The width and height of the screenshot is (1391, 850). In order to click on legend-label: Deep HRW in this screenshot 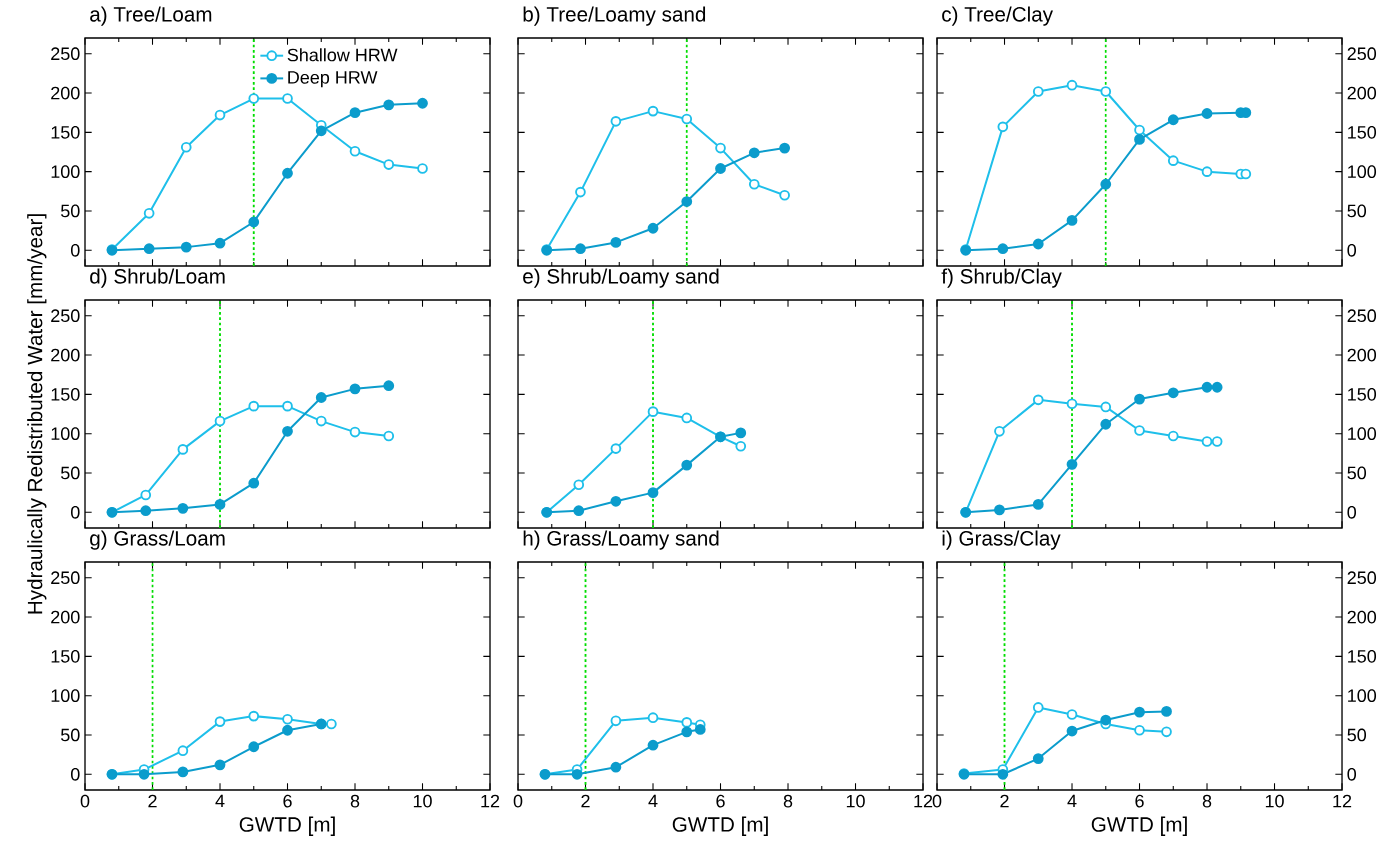, I will do `click(333, 79)`.